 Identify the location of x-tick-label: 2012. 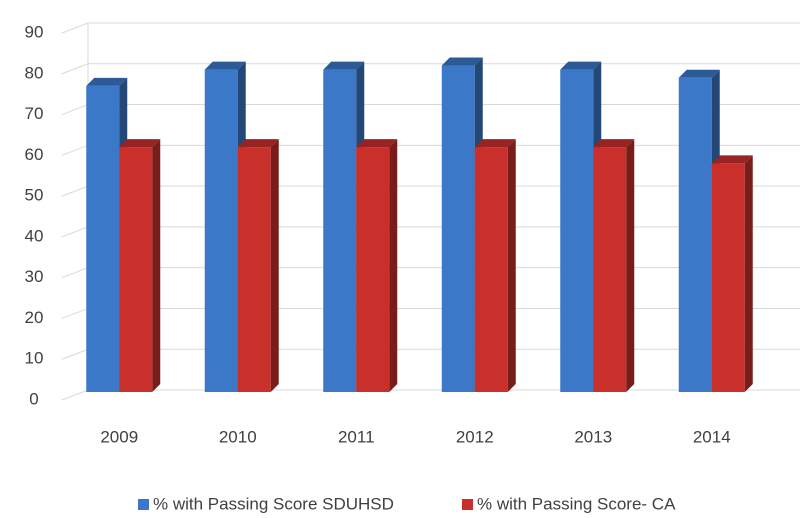
(475, 436).